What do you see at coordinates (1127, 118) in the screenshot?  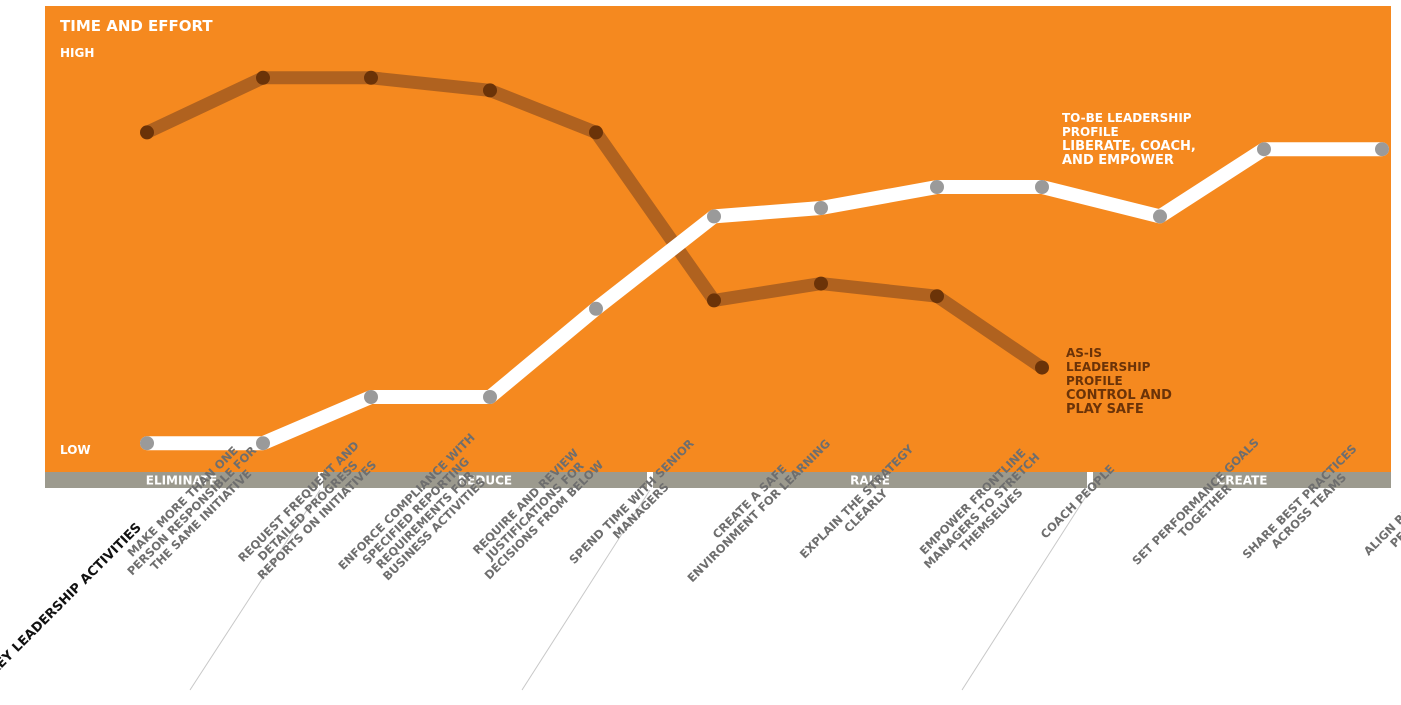 I see `tobe-name-line: TO-BE LEADERSHIP` at bounding box center [1127, 118].